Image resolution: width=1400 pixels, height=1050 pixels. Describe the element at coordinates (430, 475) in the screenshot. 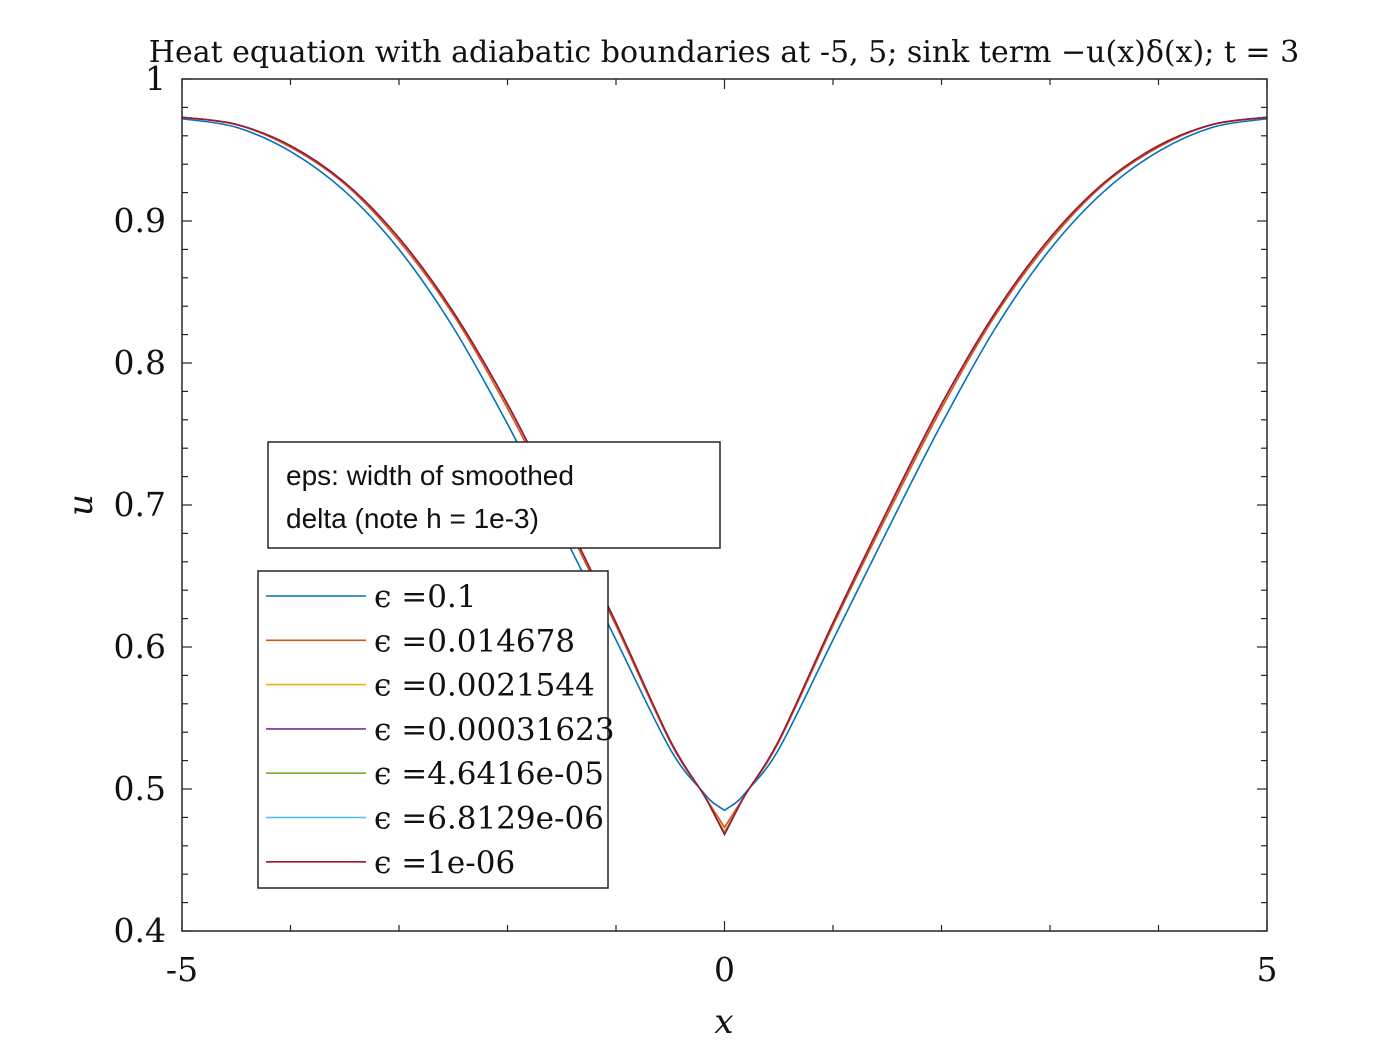

I see `annotation-line-1: eps: width of smoothed` at that location.